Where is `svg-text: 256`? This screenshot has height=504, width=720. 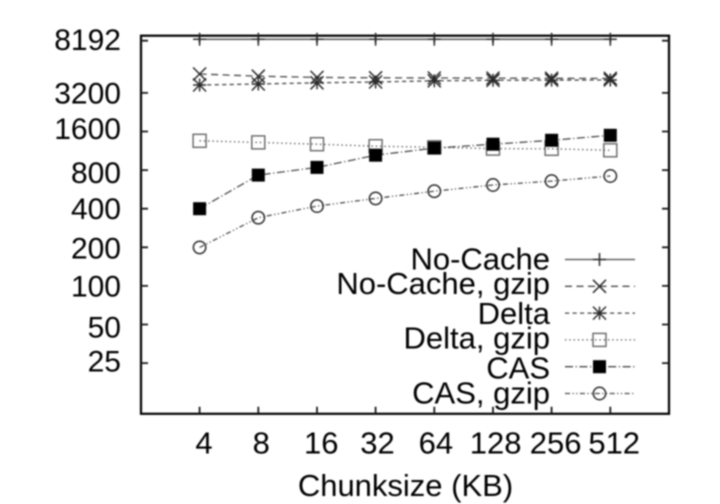 svg-text: 256 is located at coordinates (556, 443).